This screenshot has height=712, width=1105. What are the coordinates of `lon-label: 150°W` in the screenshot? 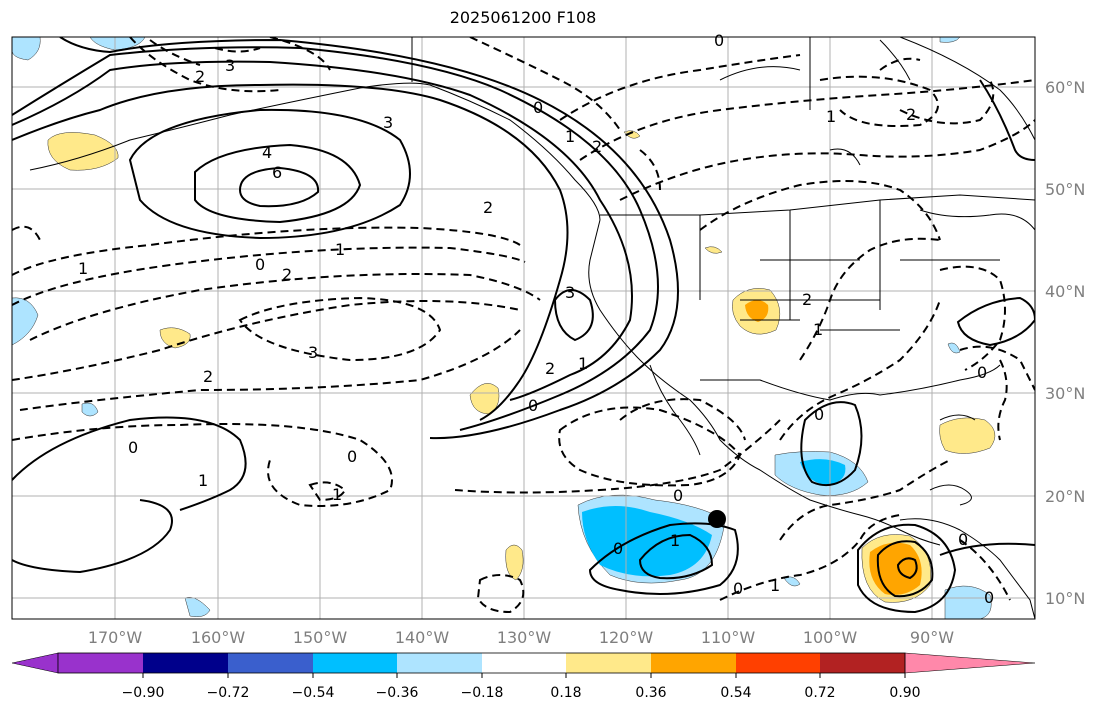 It's located at (320, 637).